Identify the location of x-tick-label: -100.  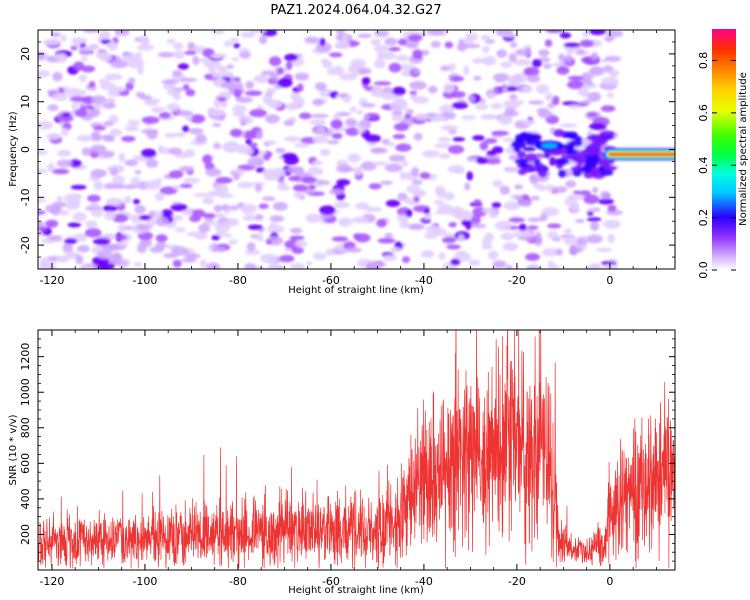
(144, 280).